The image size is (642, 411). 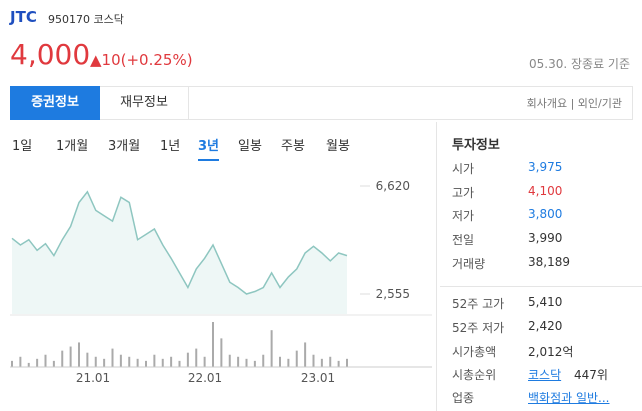 What do you see at coordinates (541, 286) in the screenshot?
I see `separator` at bounding box center [541, 286].